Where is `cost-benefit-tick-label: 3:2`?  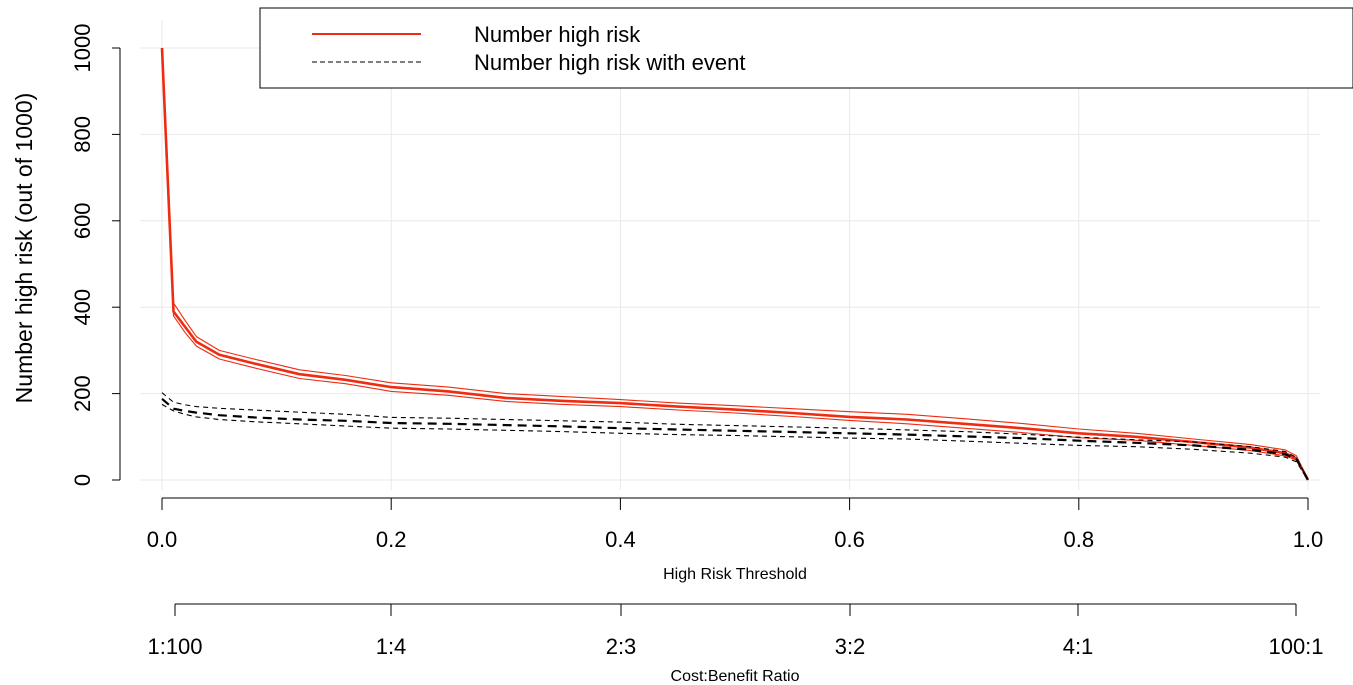
cost-benefit-tick-label: 3:2 is located at coordinates (850, 646).